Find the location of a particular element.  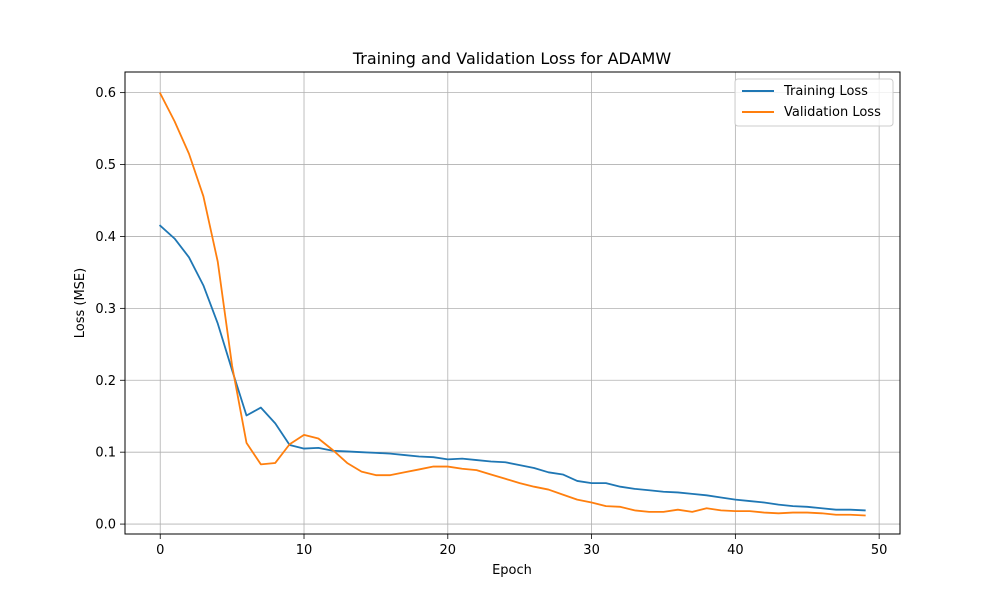

x-tick-label: 40 is located at coordinates (735, 550).